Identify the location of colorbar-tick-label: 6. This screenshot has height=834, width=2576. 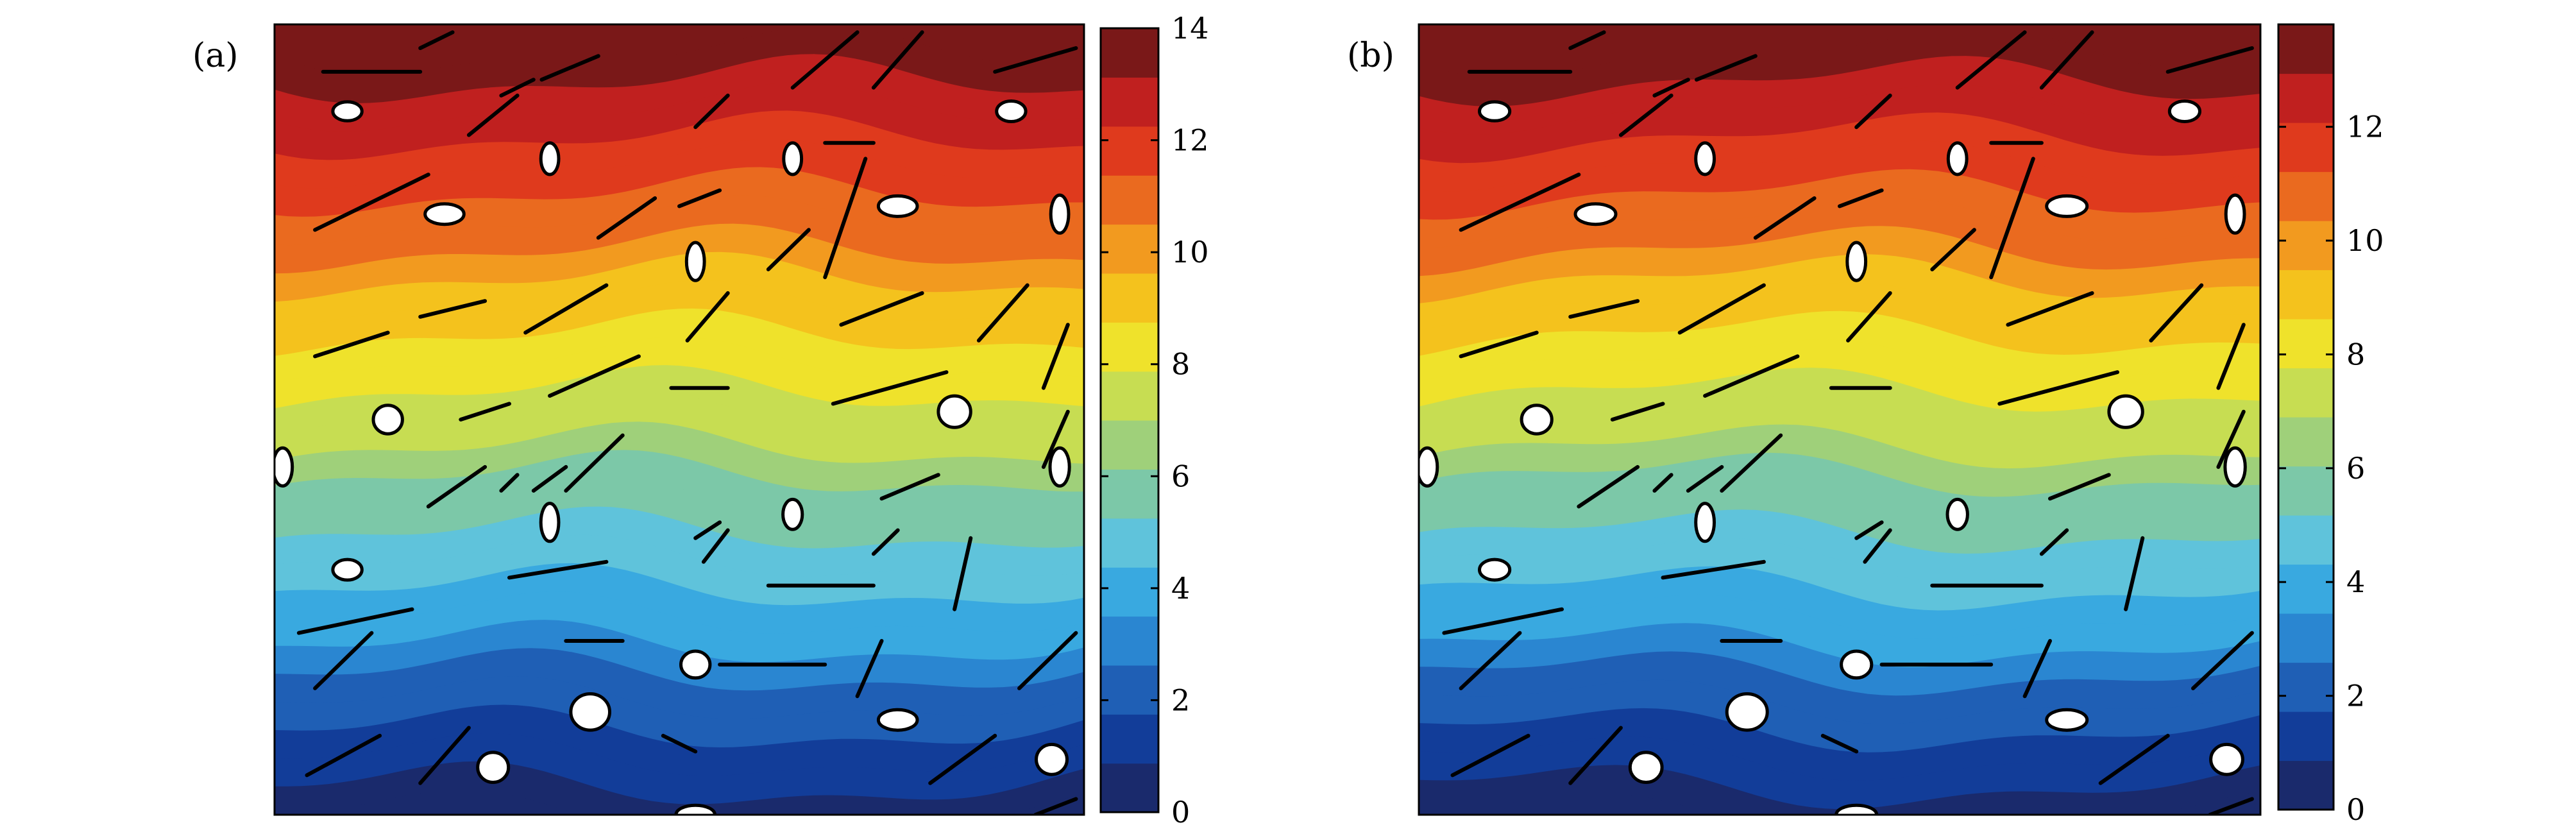
(2355, 468).